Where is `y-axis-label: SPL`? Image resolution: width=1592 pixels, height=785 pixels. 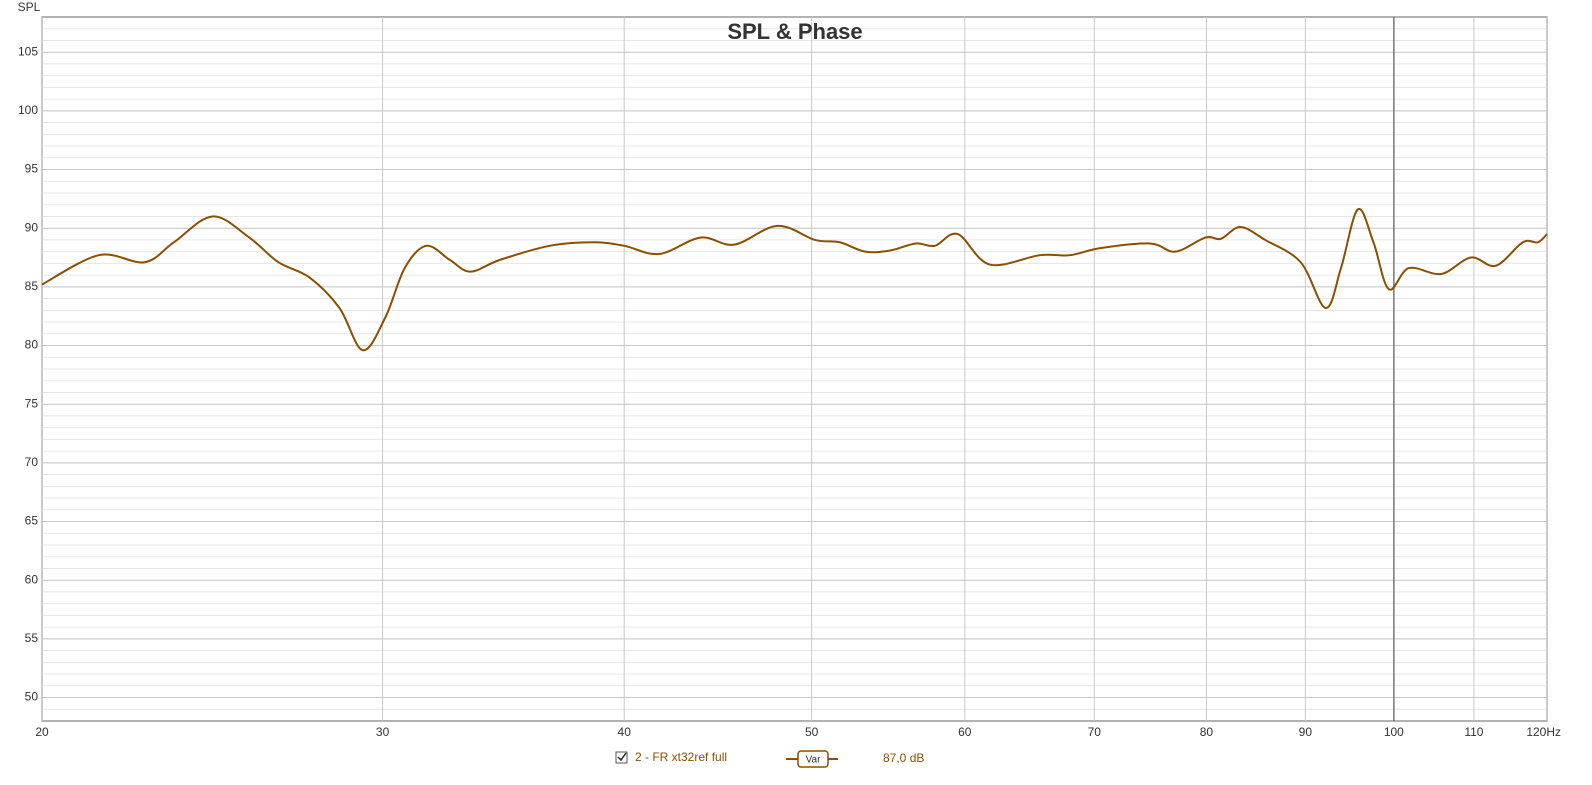 y-axis-label: SPL is located at coordinates (29, 7).